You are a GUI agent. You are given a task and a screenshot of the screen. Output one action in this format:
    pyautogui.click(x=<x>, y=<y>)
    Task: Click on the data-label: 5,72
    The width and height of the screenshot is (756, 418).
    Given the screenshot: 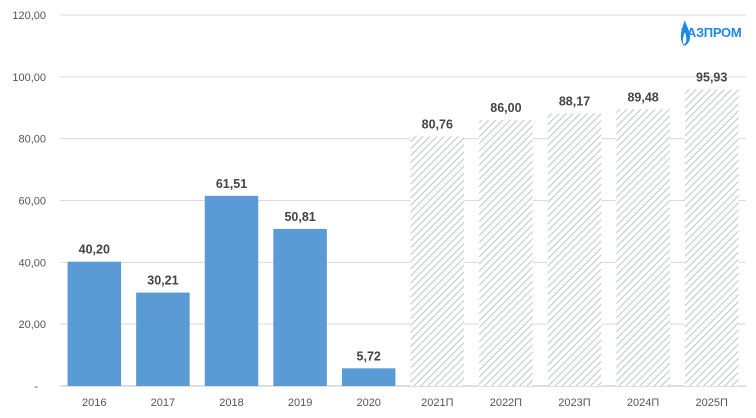 What is the action you would take?
    pyautogui.click(x=369, y=356)
    